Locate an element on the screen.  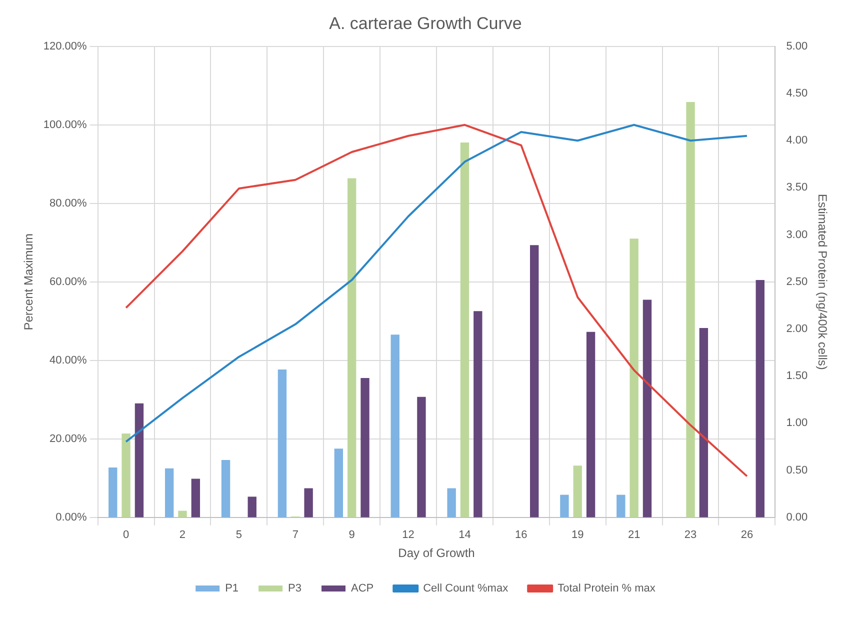
legend-label: Total Protein % max is located at coordinates (607, 588).